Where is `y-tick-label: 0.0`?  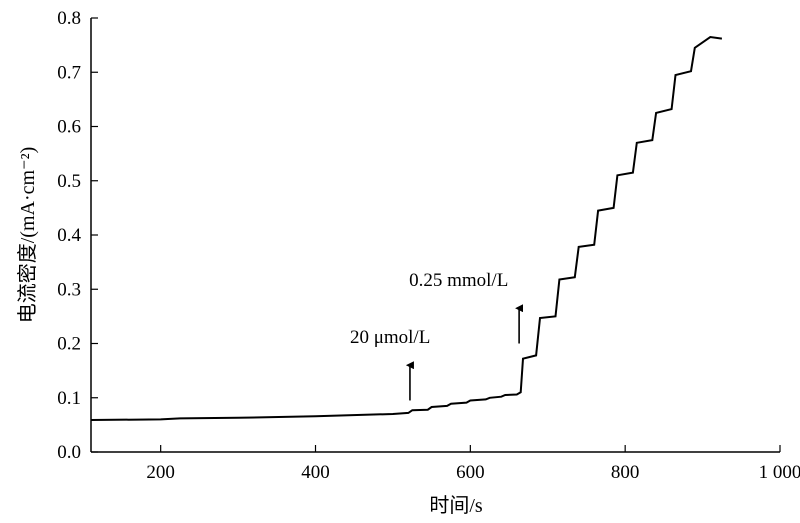 y-tick-label: 0.0 is located at coordinates (69, 452).